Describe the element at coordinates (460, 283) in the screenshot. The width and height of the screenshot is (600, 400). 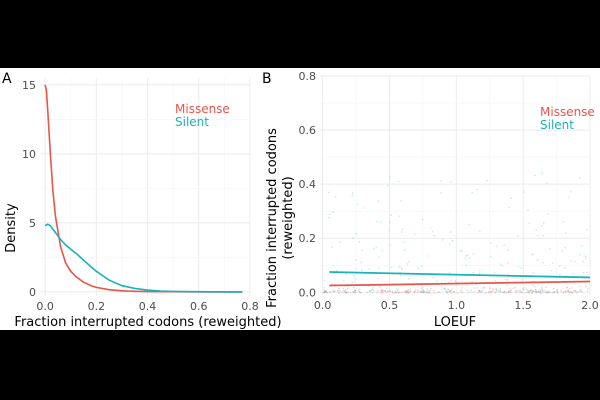
I see `panel-b-trend-missense` at that location.